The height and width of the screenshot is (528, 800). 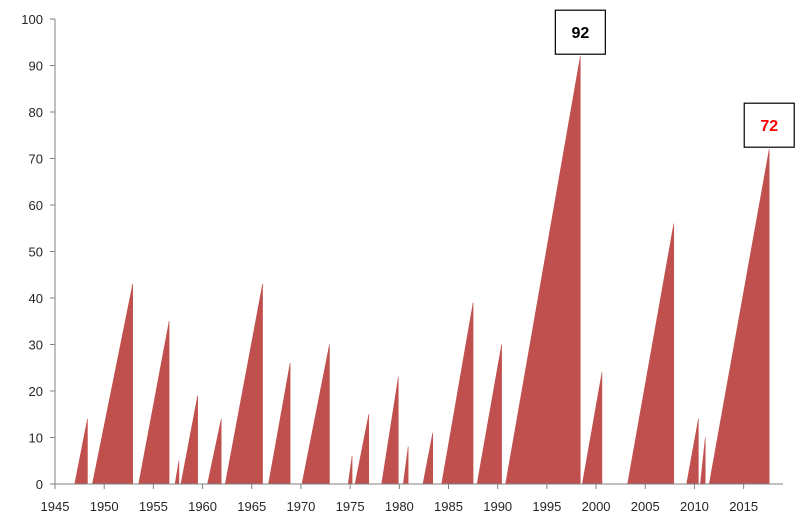 What do you see at coordinates (36, 298) in the screenshot?
I see `y-tick-label: 40` at bounding box center [36, 298].